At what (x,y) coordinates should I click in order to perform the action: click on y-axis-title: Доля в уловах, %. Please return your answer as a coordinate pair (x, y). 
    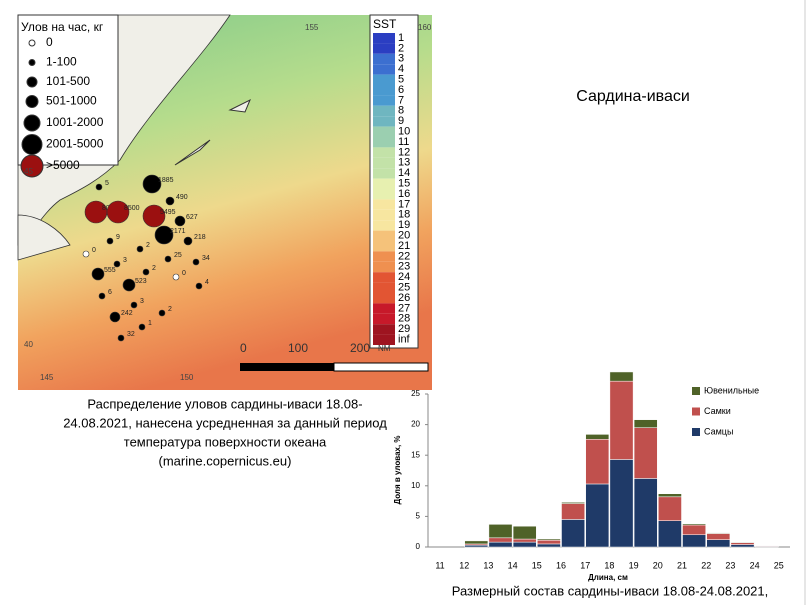
    Looking at the image, I should click on (397, 469).